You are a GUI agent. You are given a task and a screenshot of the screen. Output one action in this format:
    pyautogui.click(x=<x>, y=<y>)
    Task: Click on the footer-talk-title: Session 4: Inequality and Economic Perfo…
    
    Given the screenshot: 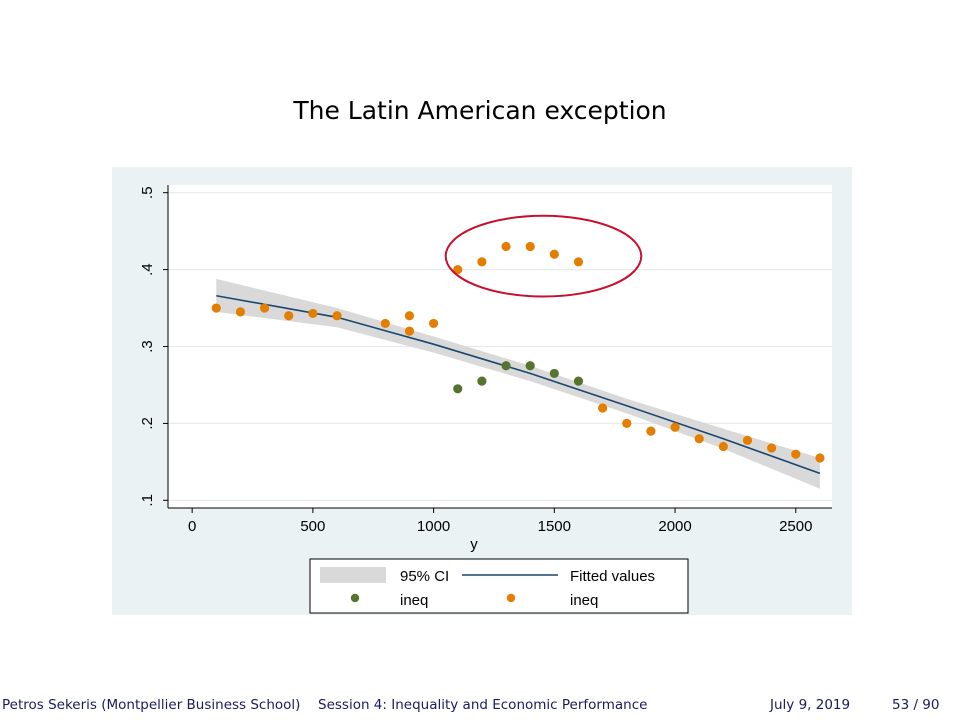 What is the action you would take?
    pyautogui.click(x=483, y=705)
    